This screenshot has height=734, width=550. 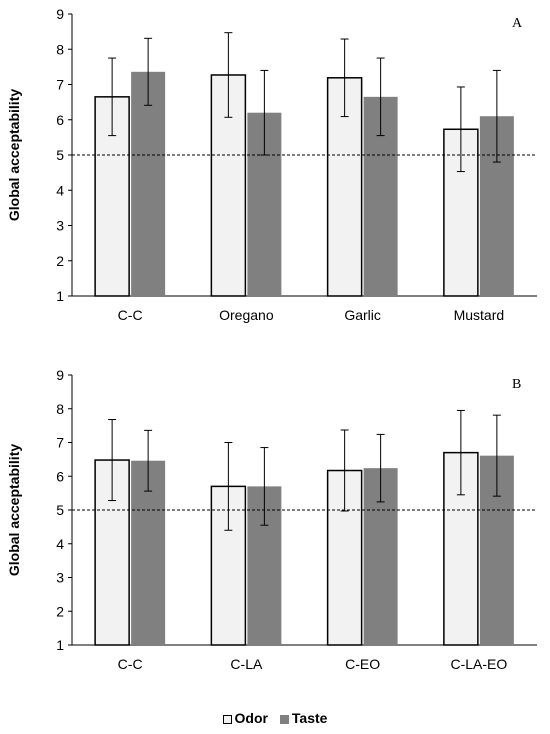 I want to click on panel-label: B, so click(x=516, y=384).